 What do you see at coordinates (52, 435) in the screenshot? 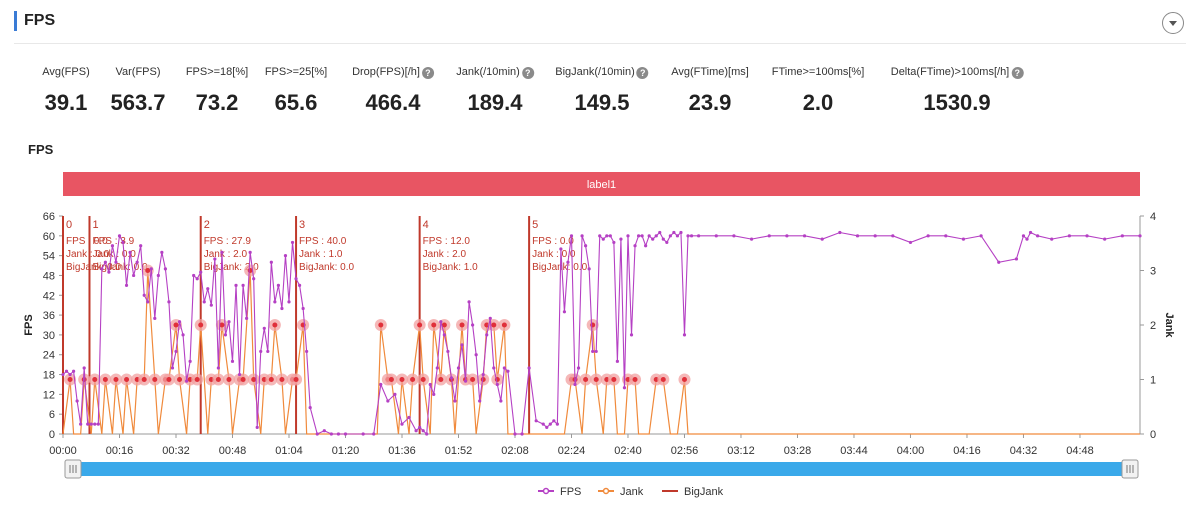
I see `y-tick-label: 0` at bounding box center [52, 435].